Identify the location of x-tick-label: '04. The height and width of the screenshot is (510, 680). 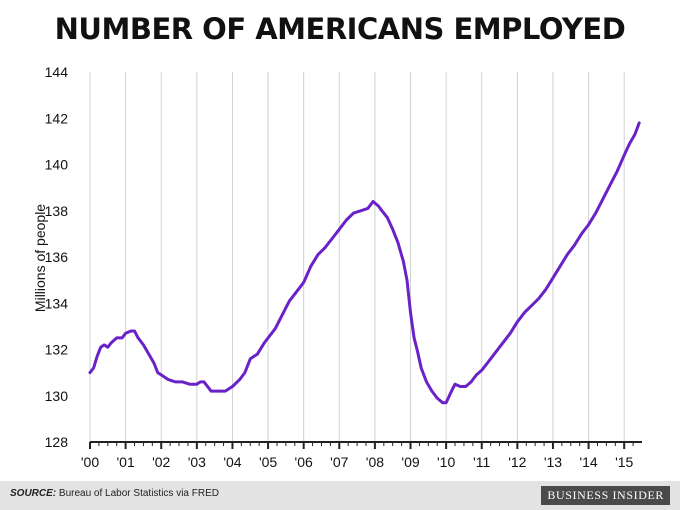
(232, 462).